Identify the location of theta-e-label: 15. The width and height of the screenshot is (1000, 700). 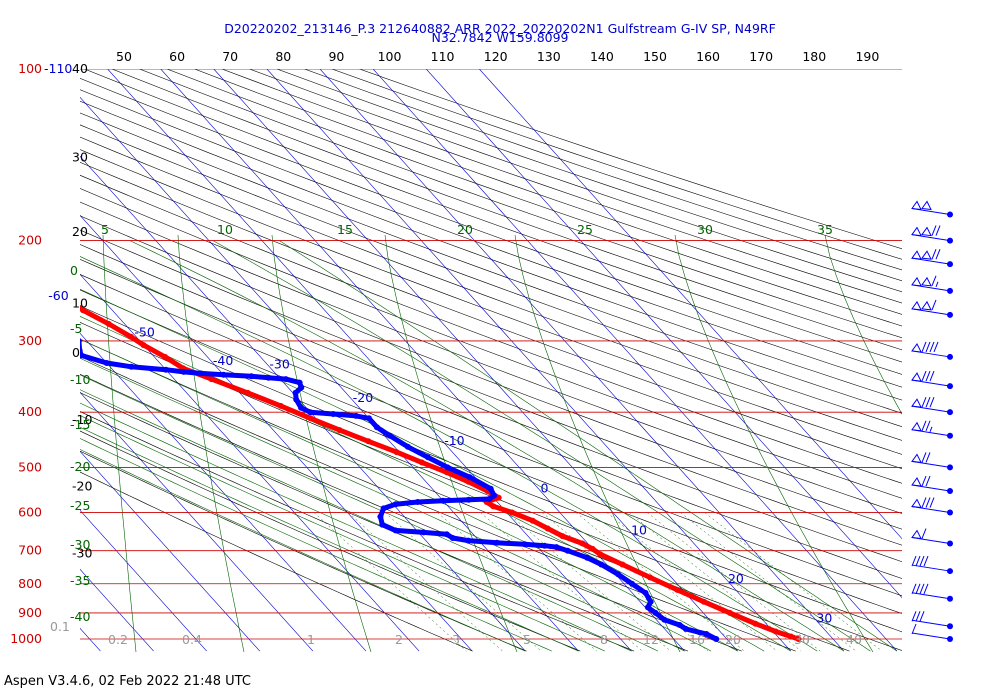
(345, 229).